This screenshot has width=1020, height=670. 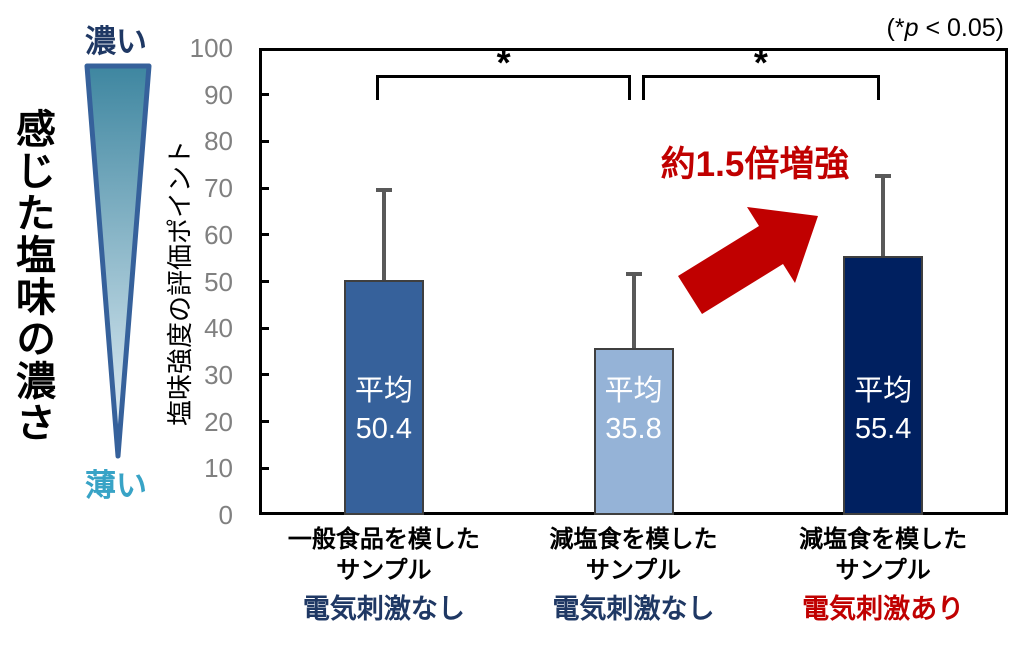 What do you see at coordinates (911, 28) in the screenshot?
I see `p-note-var: p` at bounding box center [911, 28].